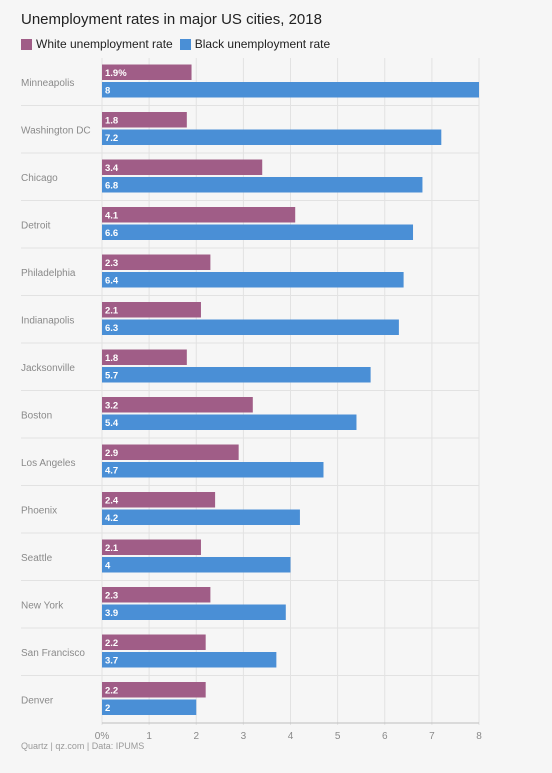 The width and height of the screenshot is (552, 773). What do you see at coordinates (107, 708) in the screenshot?
I see `data-label-black: 2` at bounding box center [107, 708].